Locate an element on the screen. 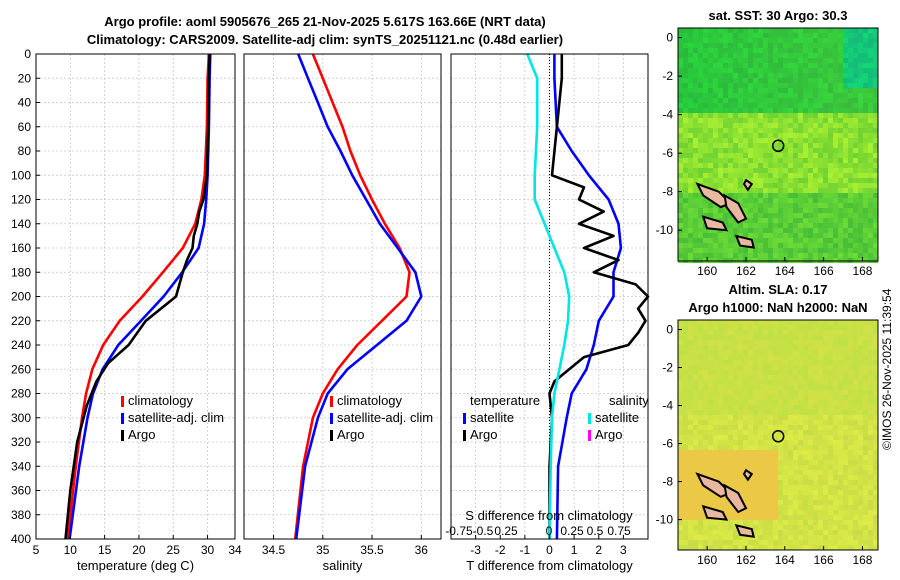  map-4-xtick-3: 166 is located at coordinates (824, 560).